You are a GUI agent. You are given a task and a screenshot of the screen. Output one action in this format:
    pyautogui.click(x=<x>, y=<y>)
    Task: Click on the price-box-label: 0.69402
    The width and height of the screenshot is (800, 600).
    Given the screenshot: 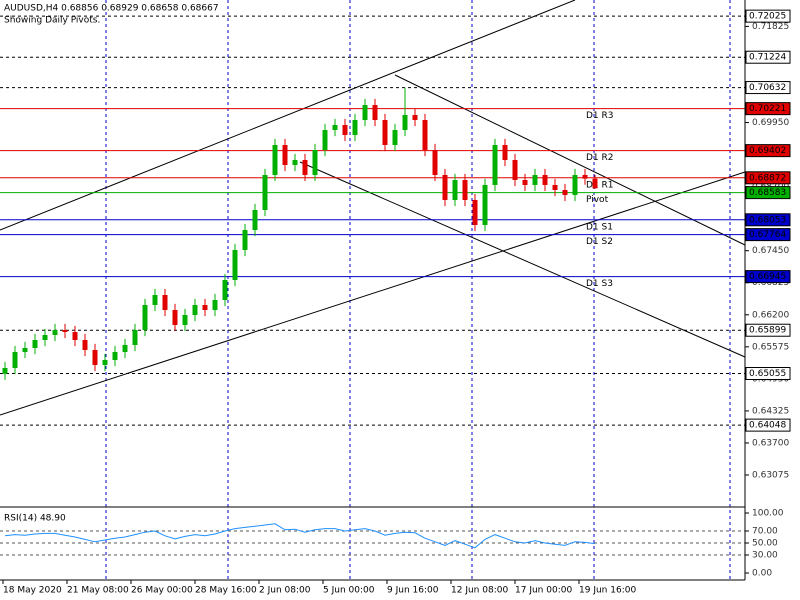 What is the action you would take?
    pyautogui.click(x=767, y=151)
    